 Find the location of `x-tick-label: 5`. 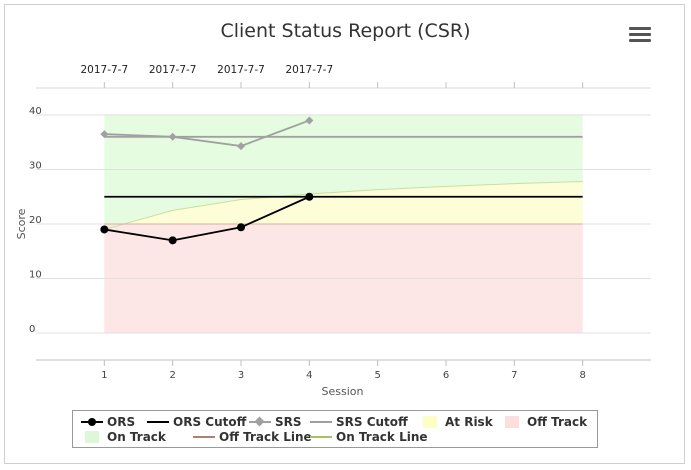

x-tick-label: 5 is located at coordinates (377, 375).